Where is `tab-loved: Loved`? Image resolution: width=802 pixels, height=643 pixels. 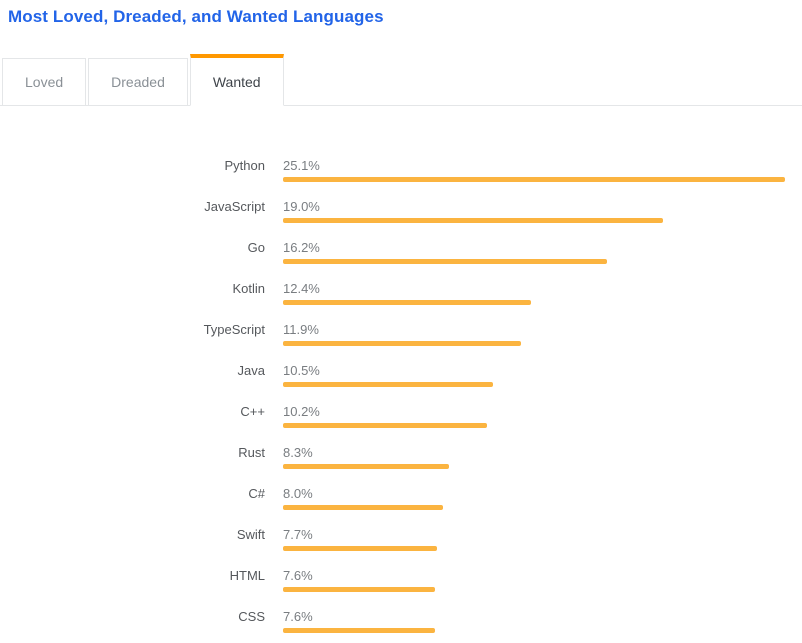
tab-loved: Loved is located at coordinates (44, 81).